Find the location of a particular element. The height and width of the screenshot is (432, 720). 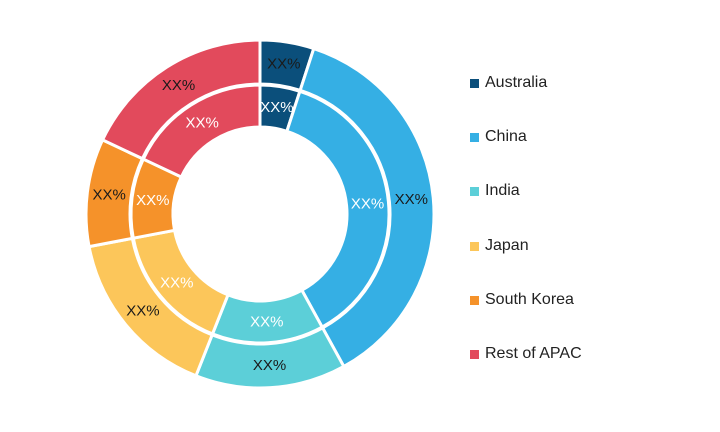

inner-label-japan: XX% is located at coordinates (176, 282).